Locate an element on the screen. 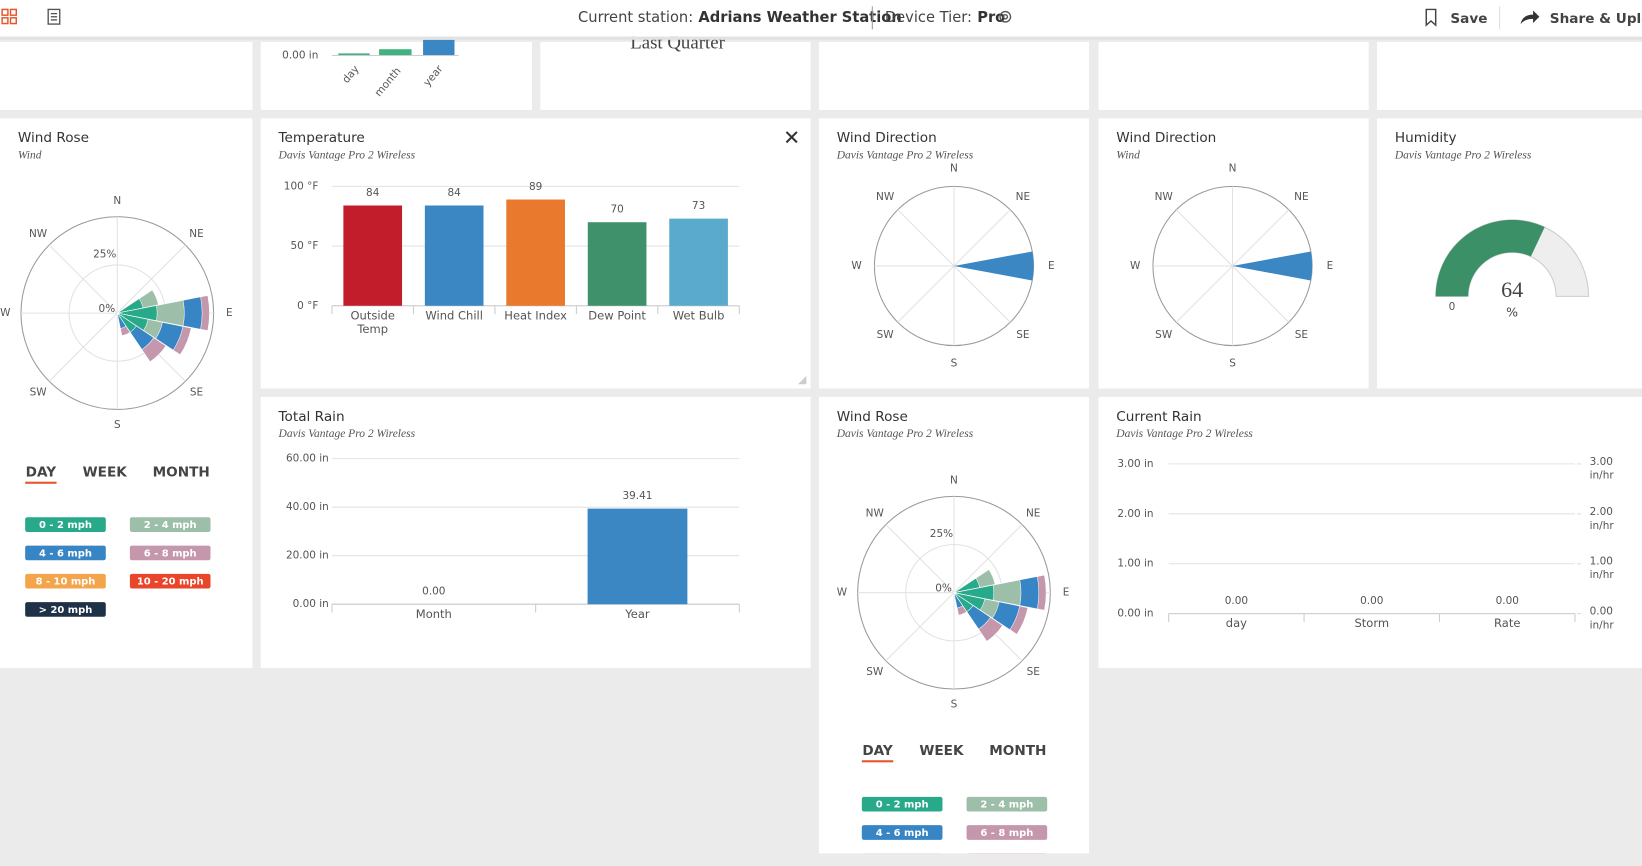 The image size is (1642, 866). y-tick-label: 0 °F is located at coordinates (307, 306).